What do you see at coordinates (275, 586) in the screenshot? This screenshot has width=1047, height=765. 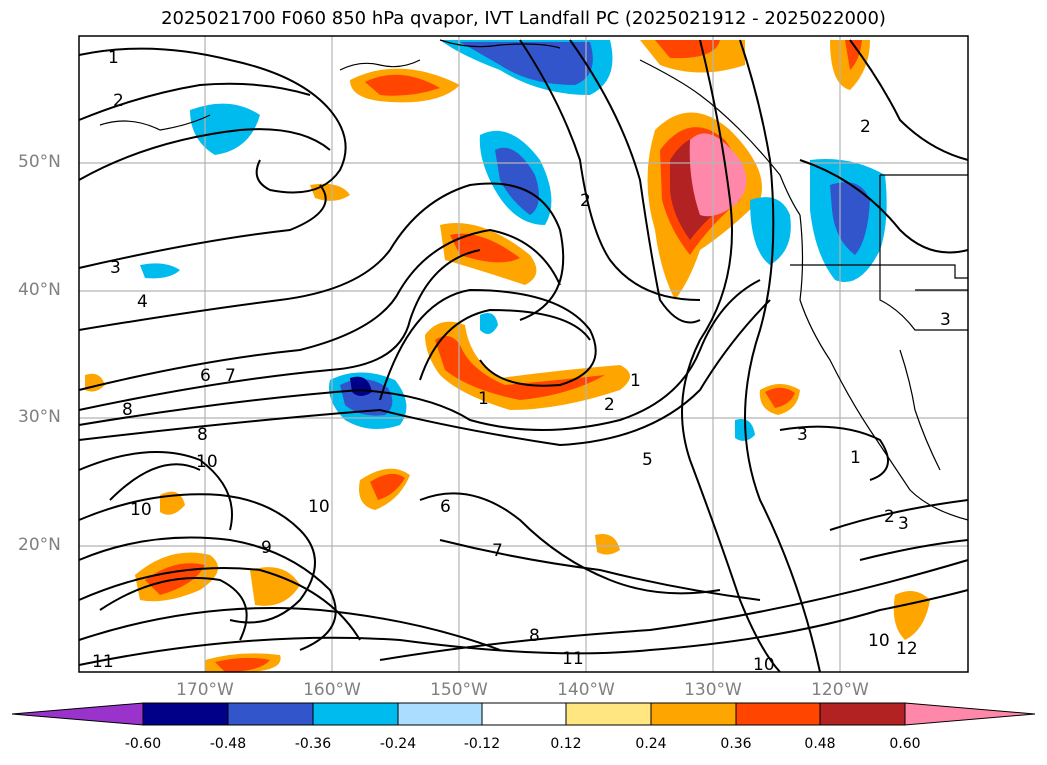 I see `shade-orange-sw2` at bounding box center [275, 586].